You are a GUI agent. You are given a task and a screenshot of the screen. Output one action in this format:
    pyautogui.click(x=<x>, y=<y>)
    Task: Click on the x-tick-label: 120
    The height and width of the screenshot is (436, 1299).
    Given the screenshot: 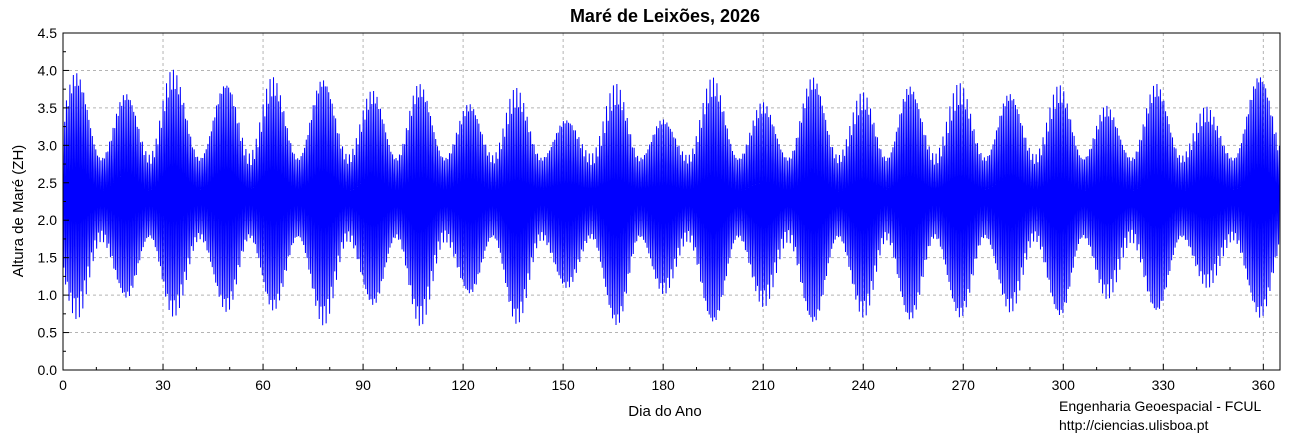 What is the action you would take?
    pyautogui.click(x=463, y=385)
    